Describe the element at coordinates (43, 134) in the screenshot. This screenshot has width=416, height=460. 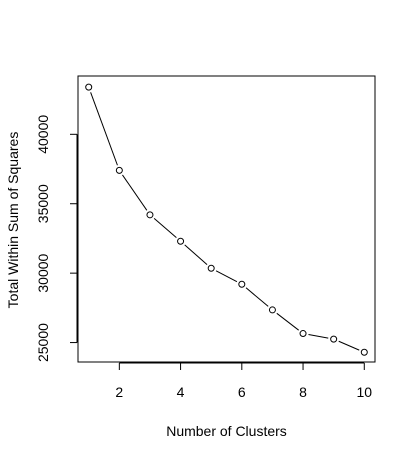
I see `y-tick-label: 40000` at that location.